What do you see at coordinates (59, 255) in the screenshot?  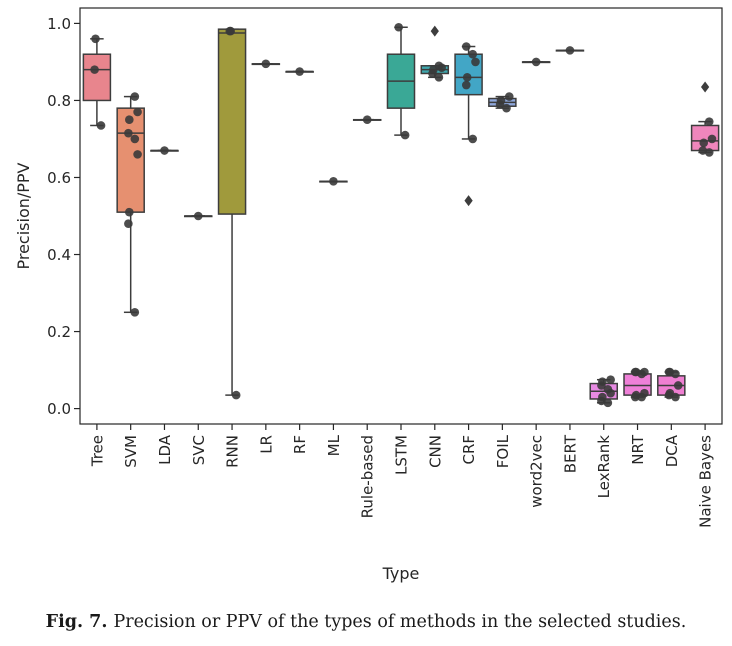 I see `y-tick-label: 0.4` at bounding box center [59, 255].